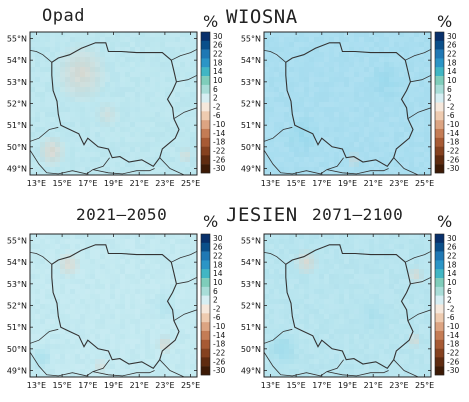 This screenshot has height=402, width=469. I want to click on lat-tick-label: 53°N, so click(251, 82).